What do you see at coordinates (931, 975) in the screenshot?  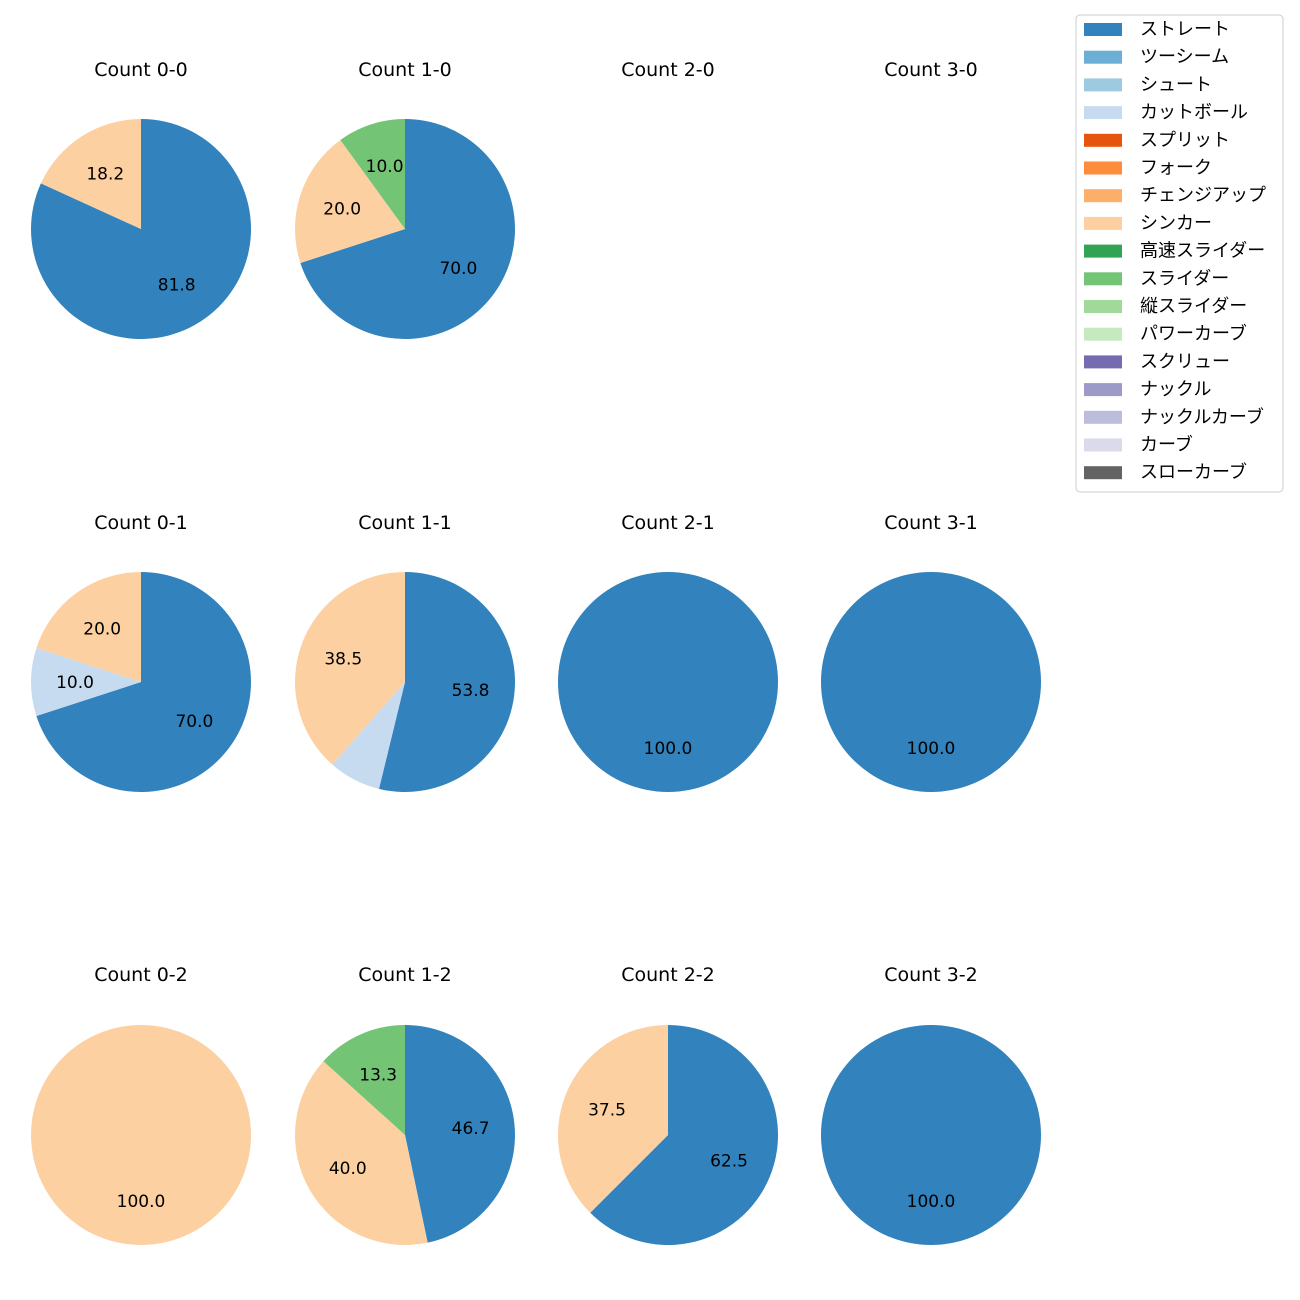 I see `pie-title: Count 3-2` at bounding box center [931, 975].